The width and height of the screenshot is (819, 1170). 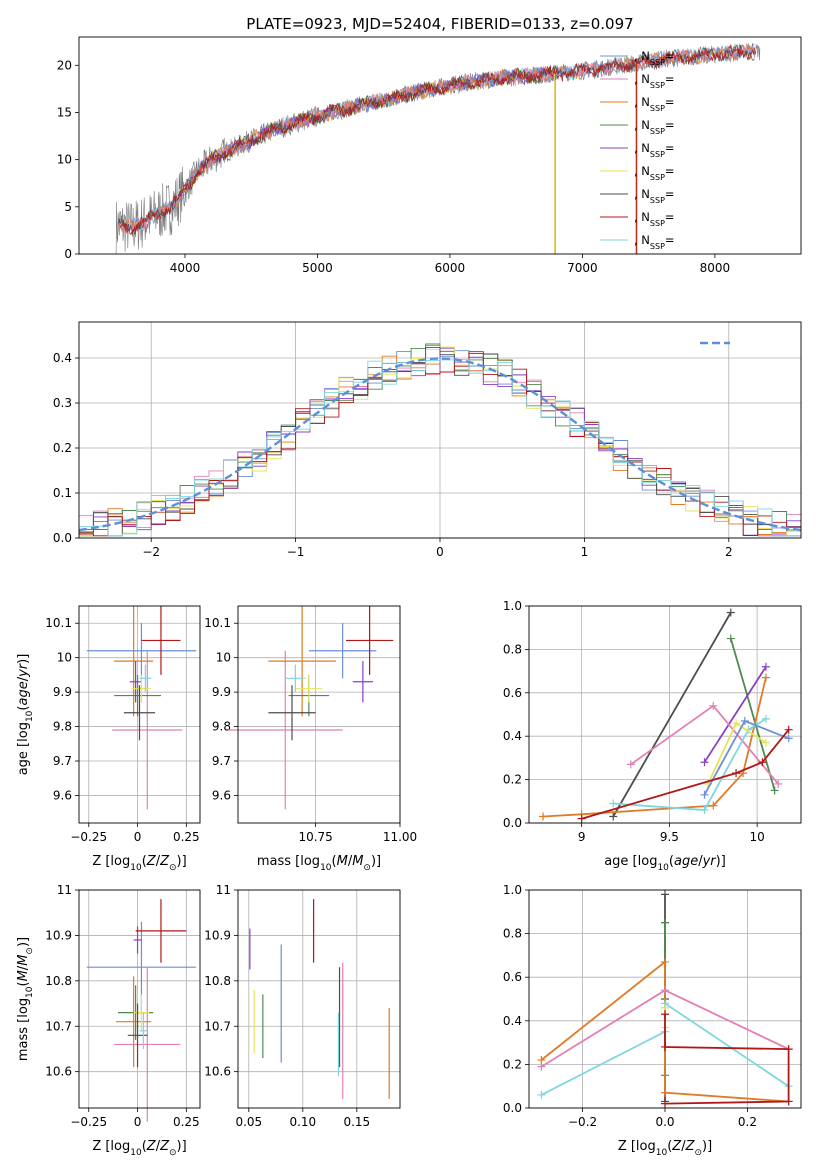 I want to click on y-tick-label: 10.1, so click(x=217, y=623).